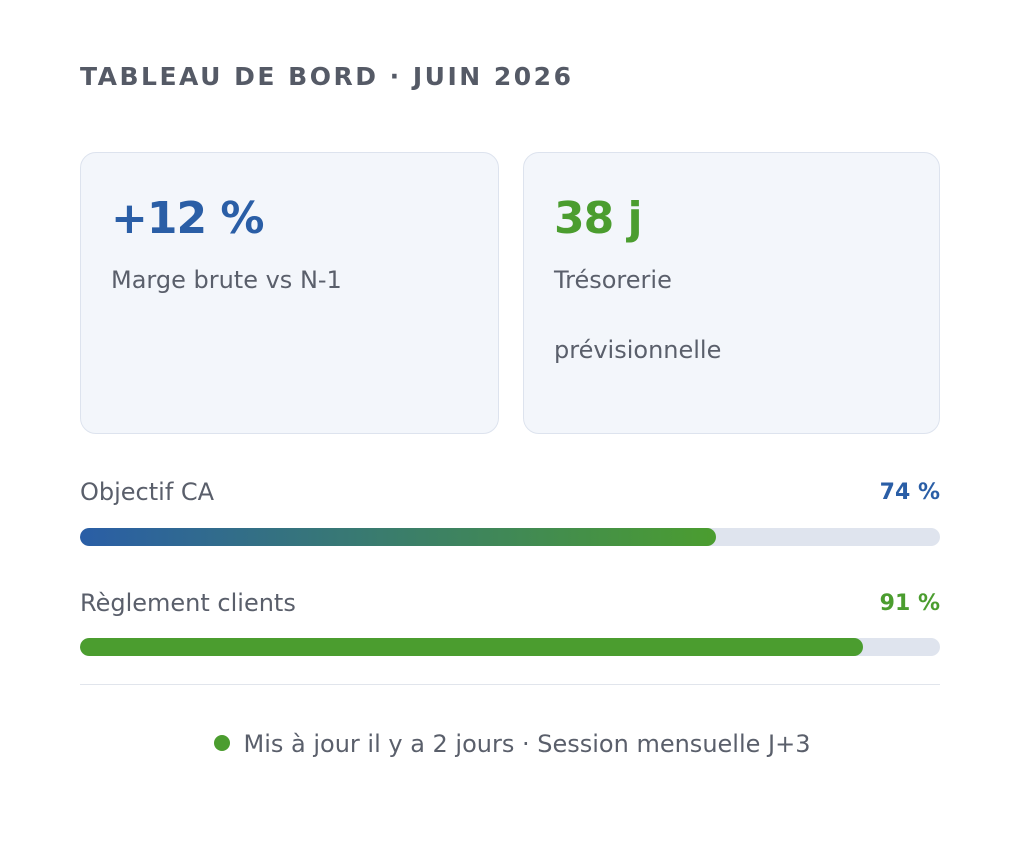 The height and width of the screenshot is (853, 1024). Describe the element at coordinates (221, 743) in the screenshot. I see `status-dot` at that location.